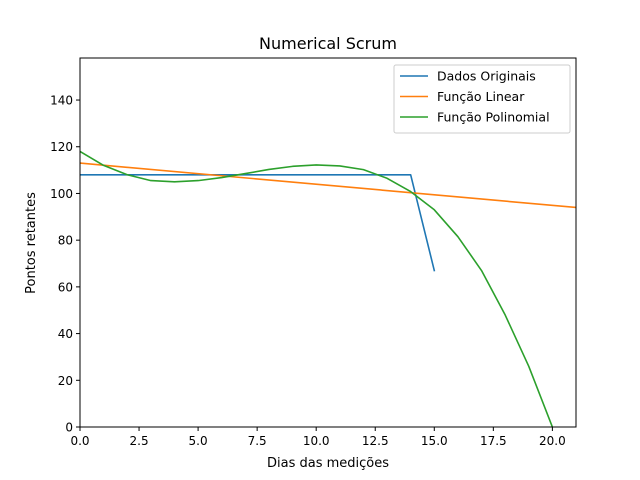 This screenshot has width=640, height=480. Describe the element at coordinates (493, 441) in the screenshot. I see `x-tick-label: 17.5` at that location.